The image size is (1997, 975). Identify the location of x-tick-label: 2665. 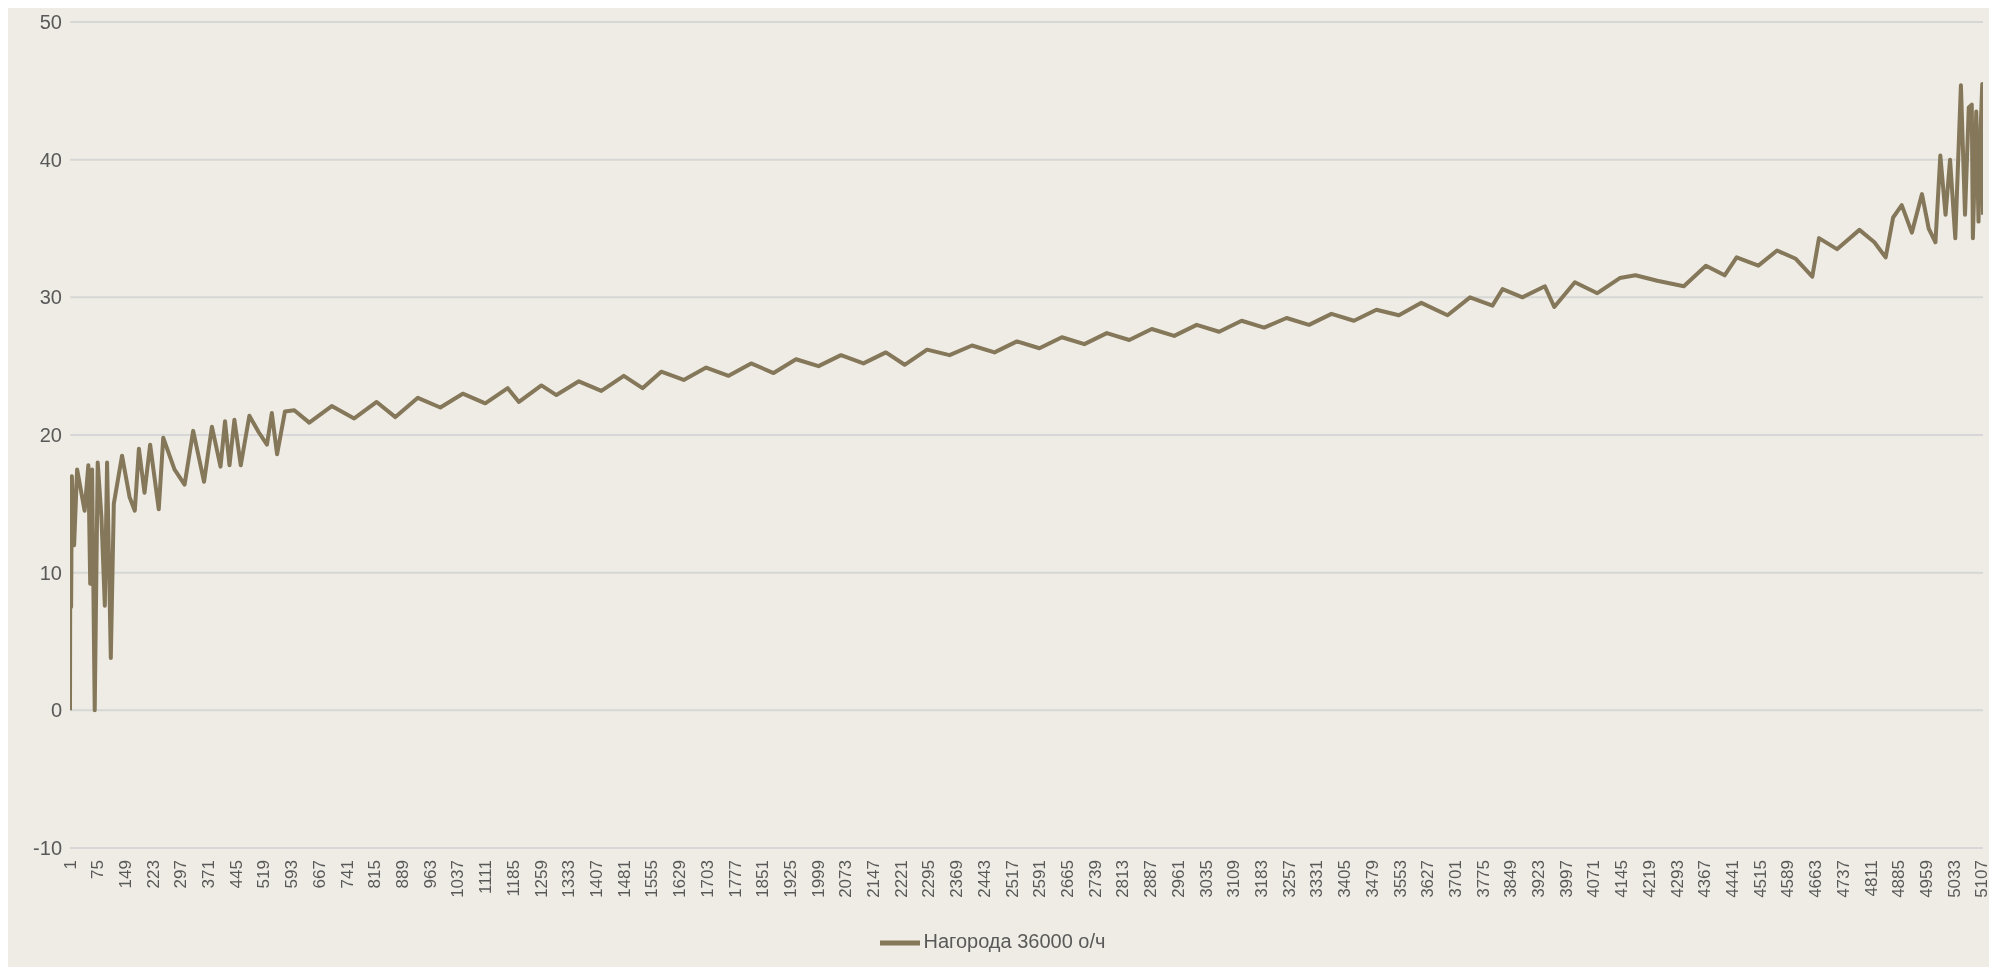
(1067, 879).